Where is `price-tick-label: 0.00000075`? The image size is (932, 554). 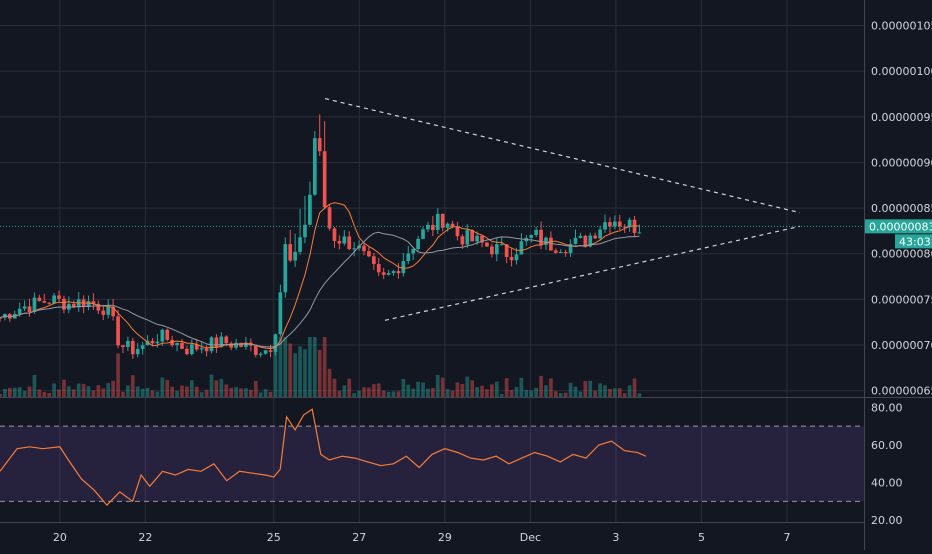 price-tick-label: 0.00000075 is located at coordinates (901, 299).